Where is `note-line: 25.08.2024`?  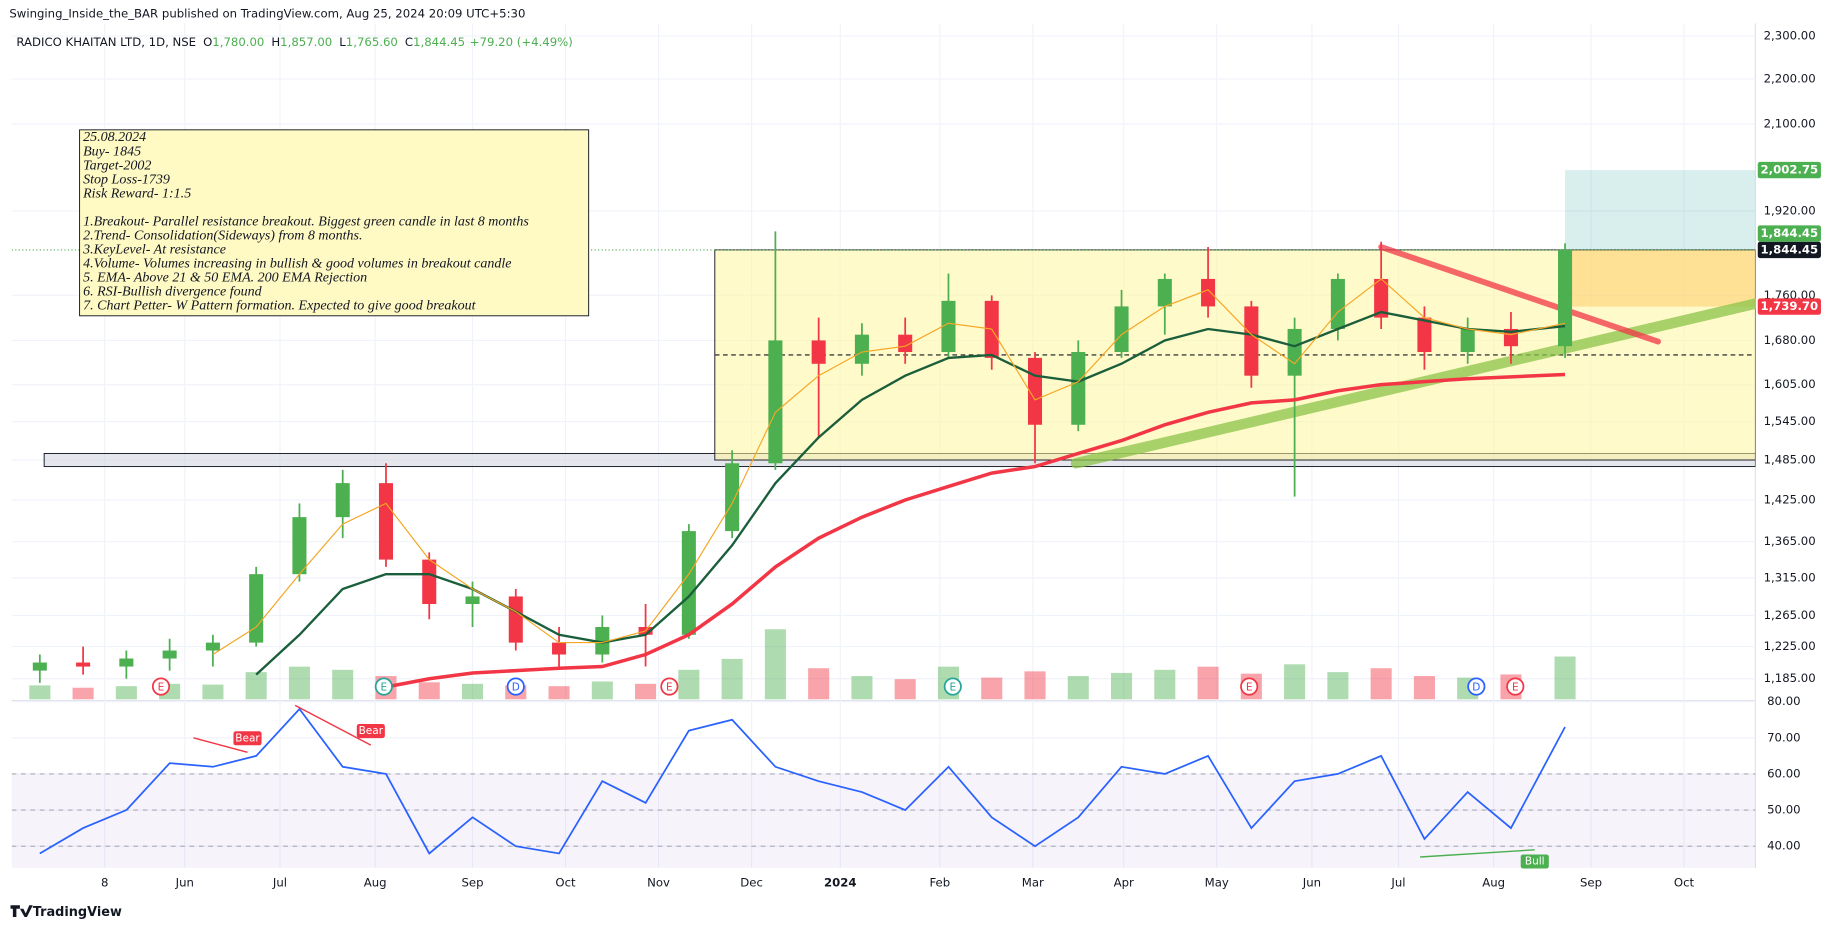
note-line: 25.08.2024 is located at coordinates (114, 137).